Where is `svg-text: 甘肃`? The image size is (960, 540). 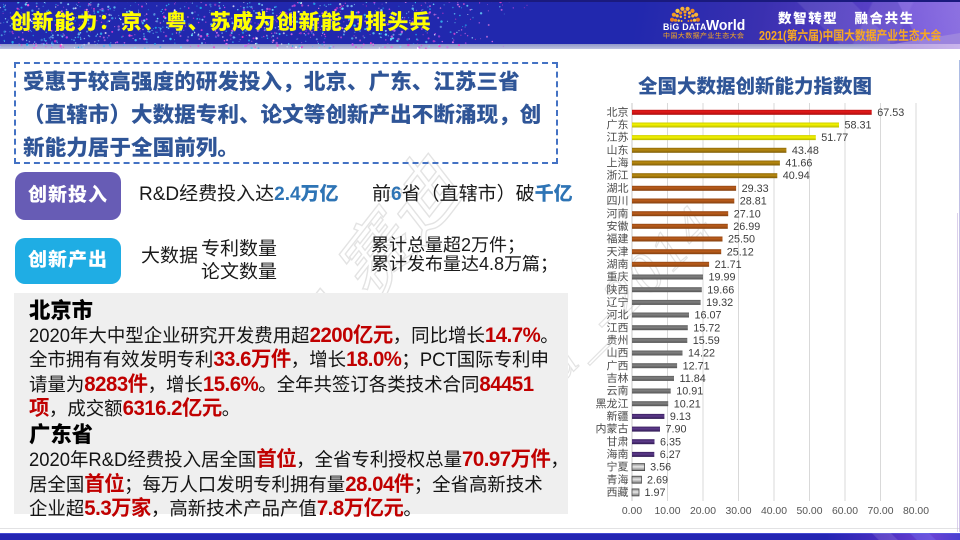 svg-text: 甘肃 is located at coordinates (618, 441).